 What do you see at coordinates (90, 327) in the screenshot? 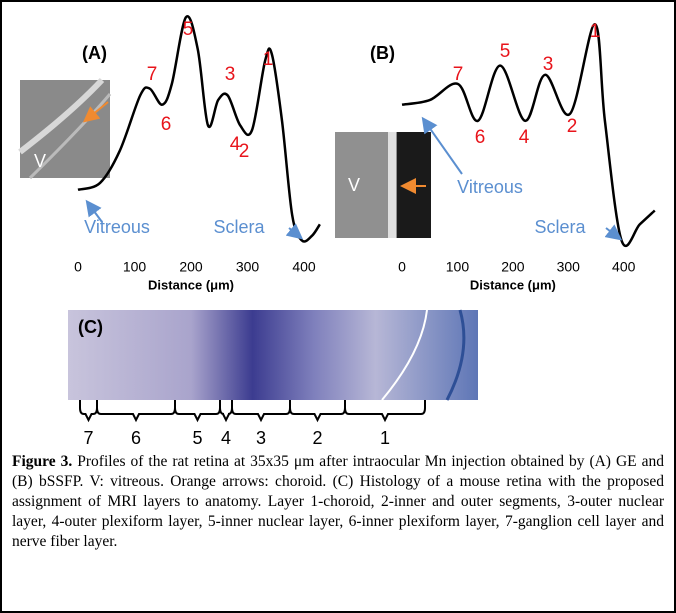
I see `histology-label: (C)` at bounding box center [90, 327].